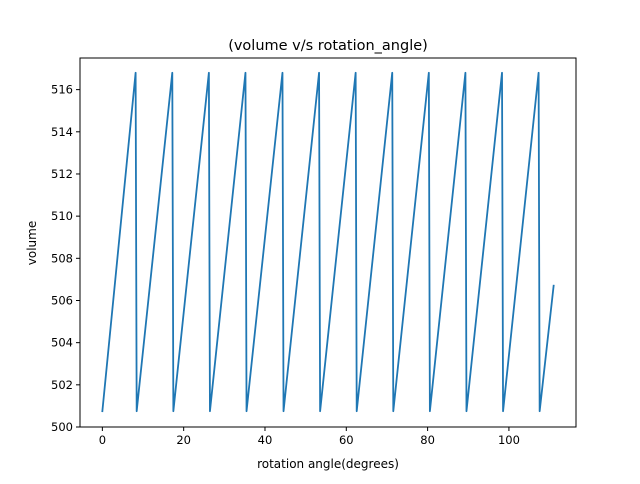 Image resolution: width=640 pixels, height=484 pixels. I want to click on y-axis-label: volume, so click(32, 243).